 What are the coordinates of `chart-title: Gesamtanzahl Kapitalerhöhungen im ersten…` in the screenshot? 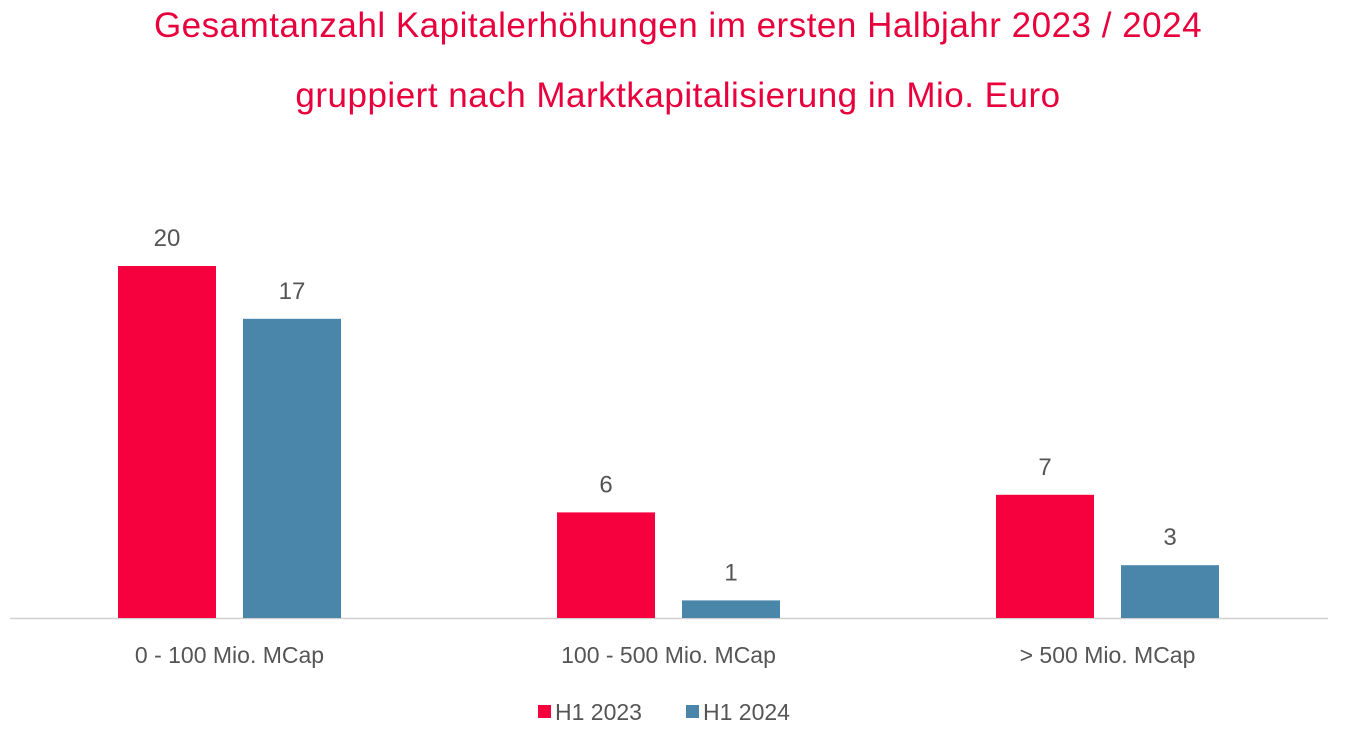 It's located at (678, 25).